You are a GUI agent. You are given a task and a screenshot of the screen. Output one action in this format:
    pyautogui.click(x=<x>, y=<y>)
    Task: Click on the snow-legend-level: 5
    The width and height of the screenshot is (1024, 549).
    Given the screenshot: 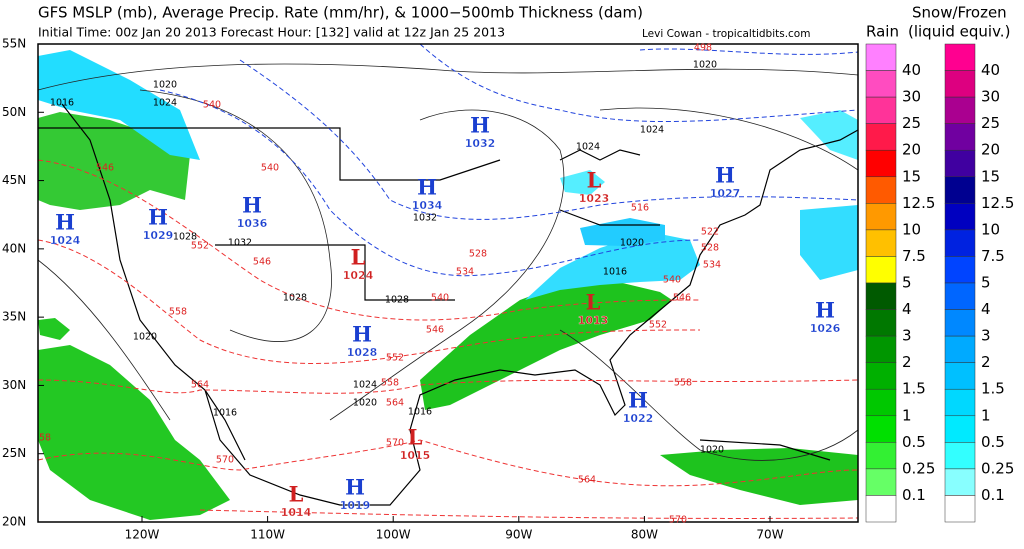 What is the action you would take?
    pyautogui.click(x=986, y=283)
    